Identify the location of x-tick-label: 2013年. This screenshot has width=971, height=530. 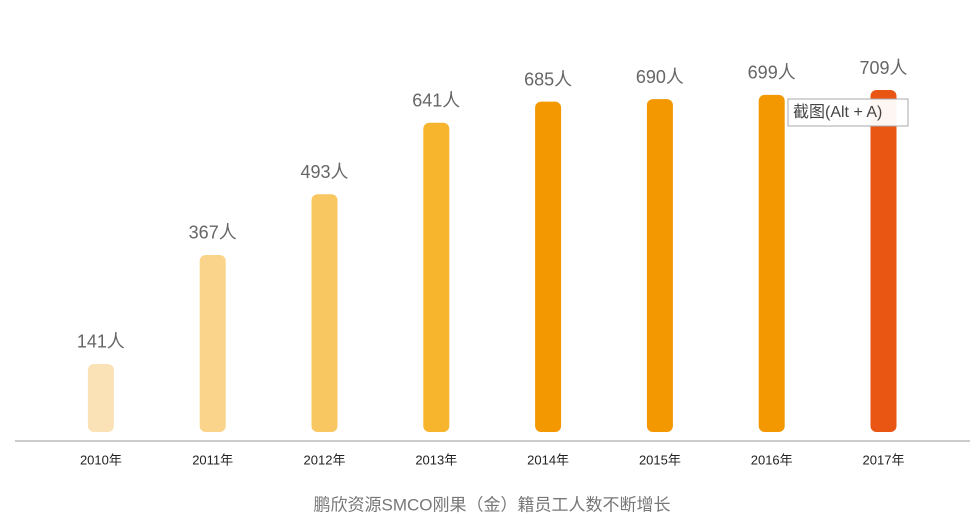
(436, 459).